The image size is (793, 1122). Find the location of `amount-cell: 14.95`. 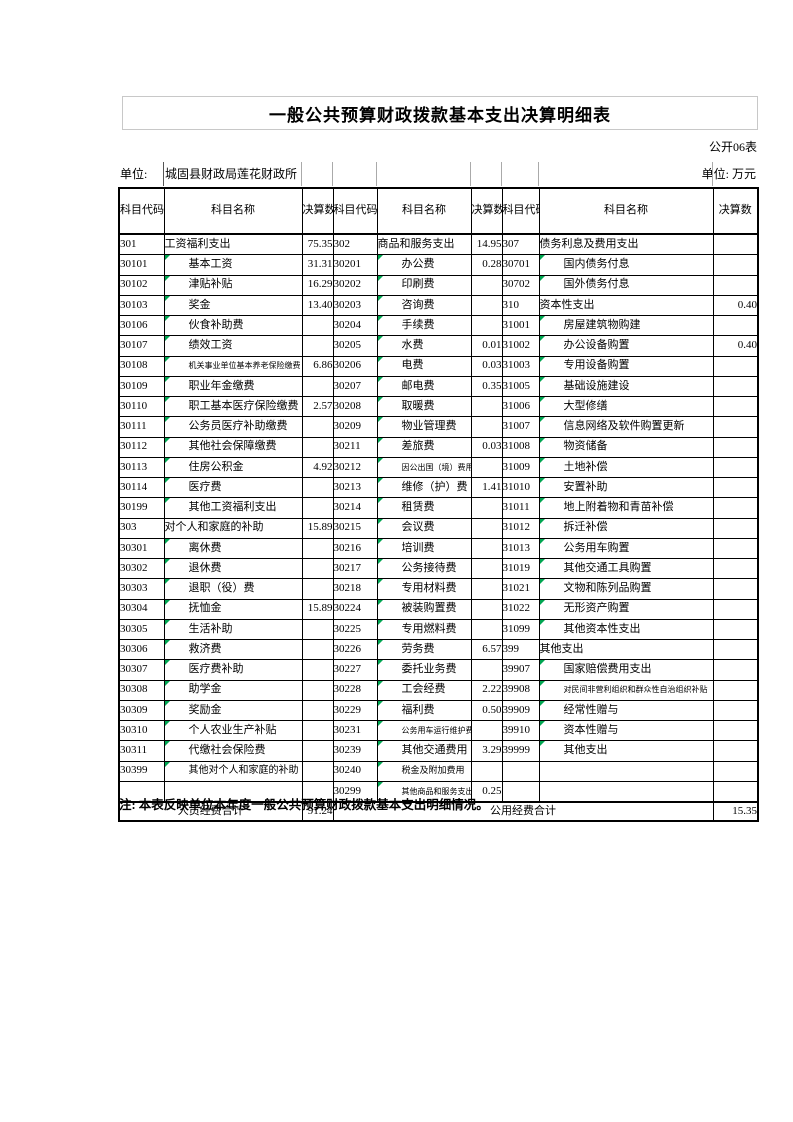

amount-cell: 14.95 is located at coordinates (486, 244).